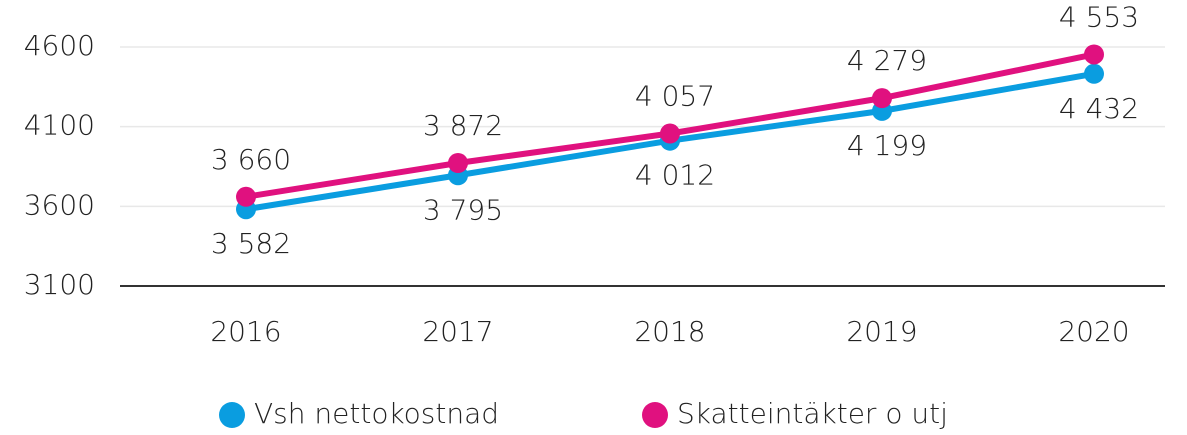 The height and width of the screenshot is (435, 1187). What do you see at coordinates (1099, 16) in the screenshot?
I see `data-label: 4 553` at bounding box center [1099, 16].